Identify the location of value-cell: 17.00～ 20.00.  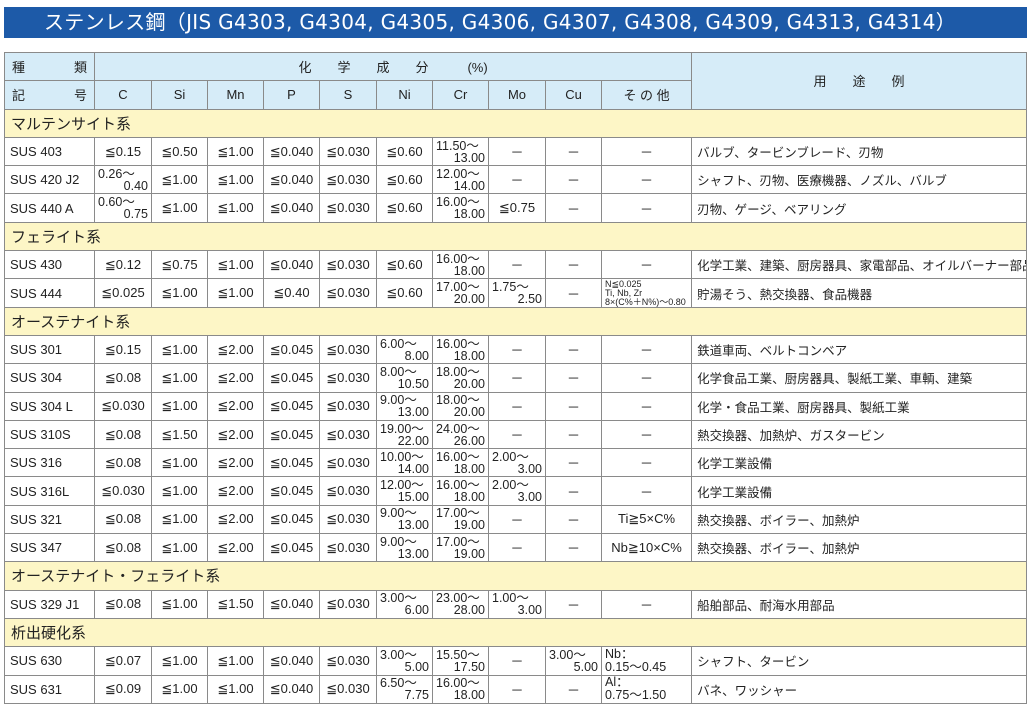
(460, 293).